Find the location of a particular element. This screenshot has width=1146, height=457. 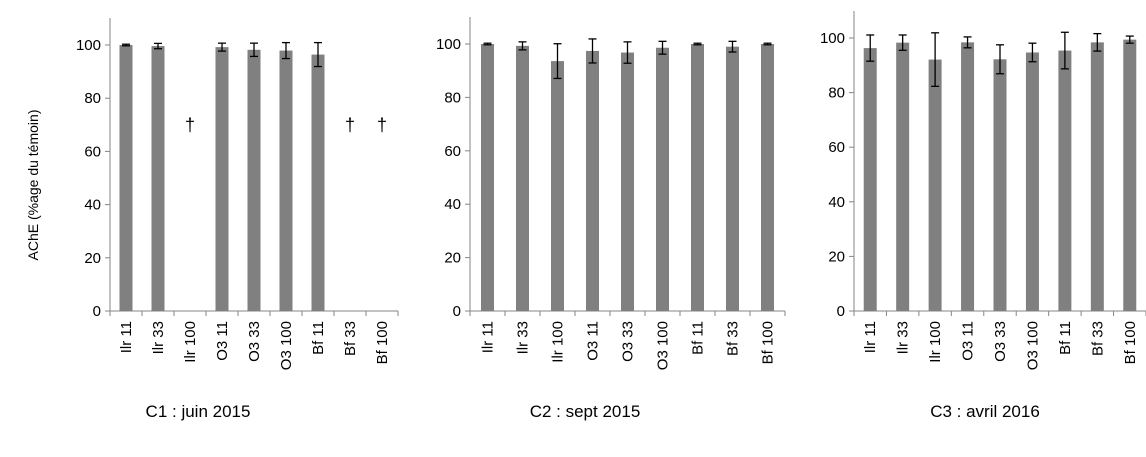

y-axis-label: AChE (%age du témoin) is located at coordinates (33, 185).